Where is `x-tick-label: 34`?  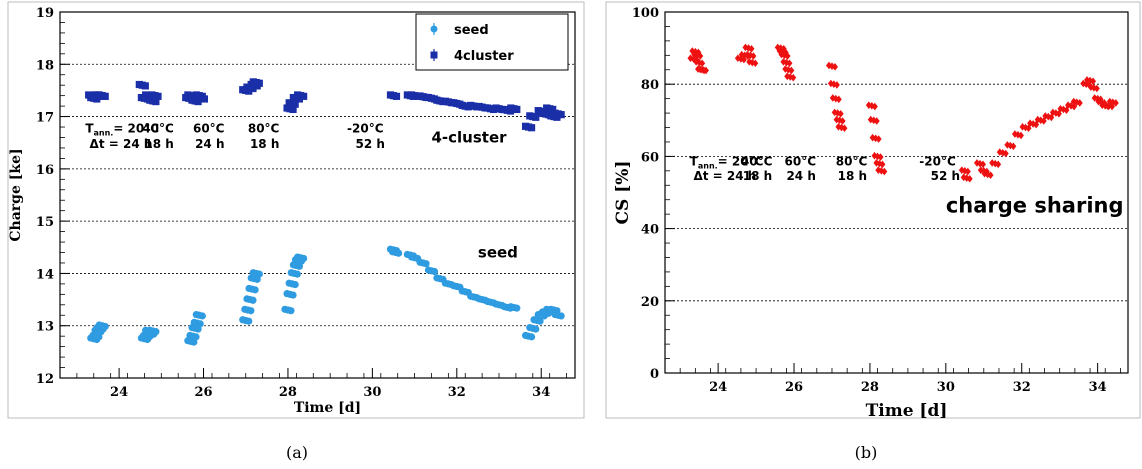 x-tick-label: 34 is located at coordinates (1098, 387).